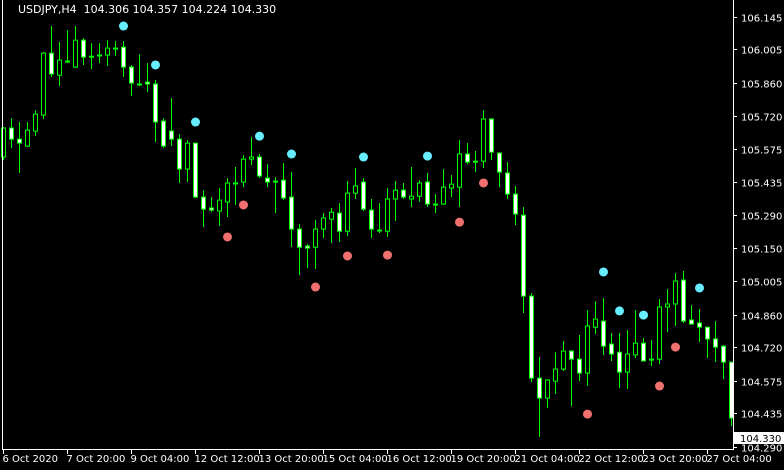 The image size is (784, 470). Describe the element at coordinates (761, 283) in the screenshot. I see `price-tick-label: 105.005` at that location.